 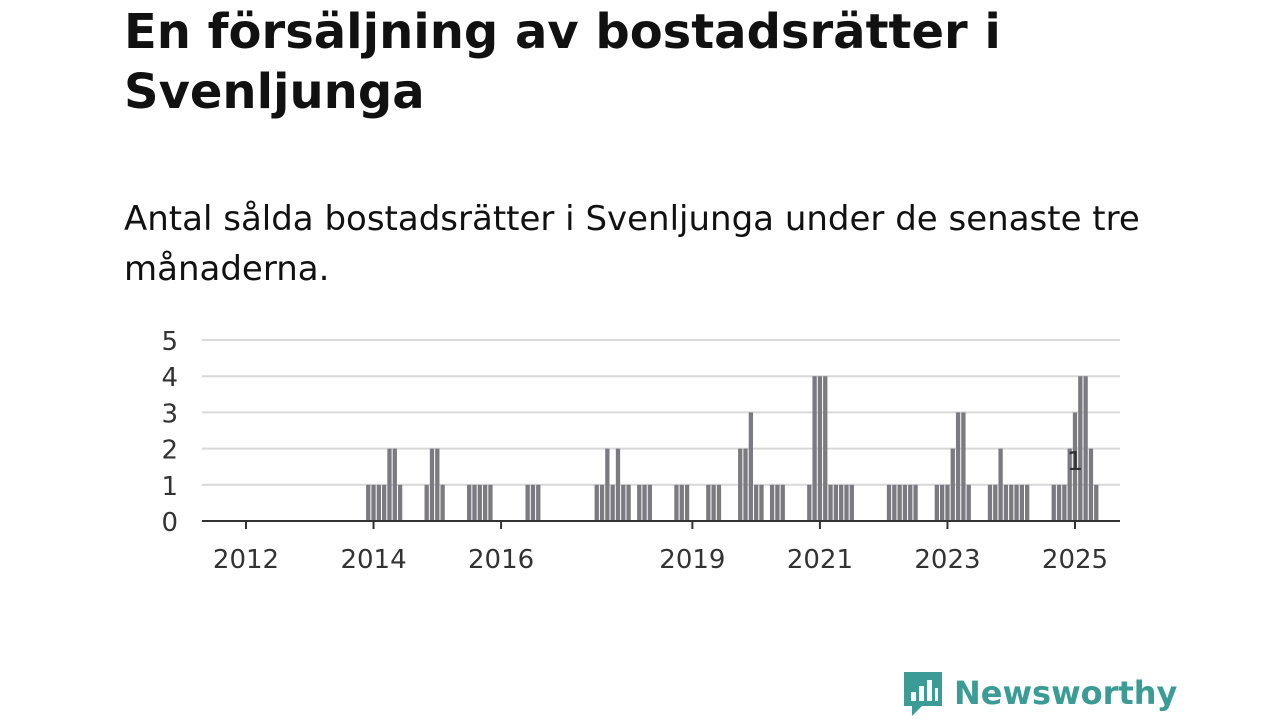 I want to click on y-tick-label: 2, so click(x=169, y=451).